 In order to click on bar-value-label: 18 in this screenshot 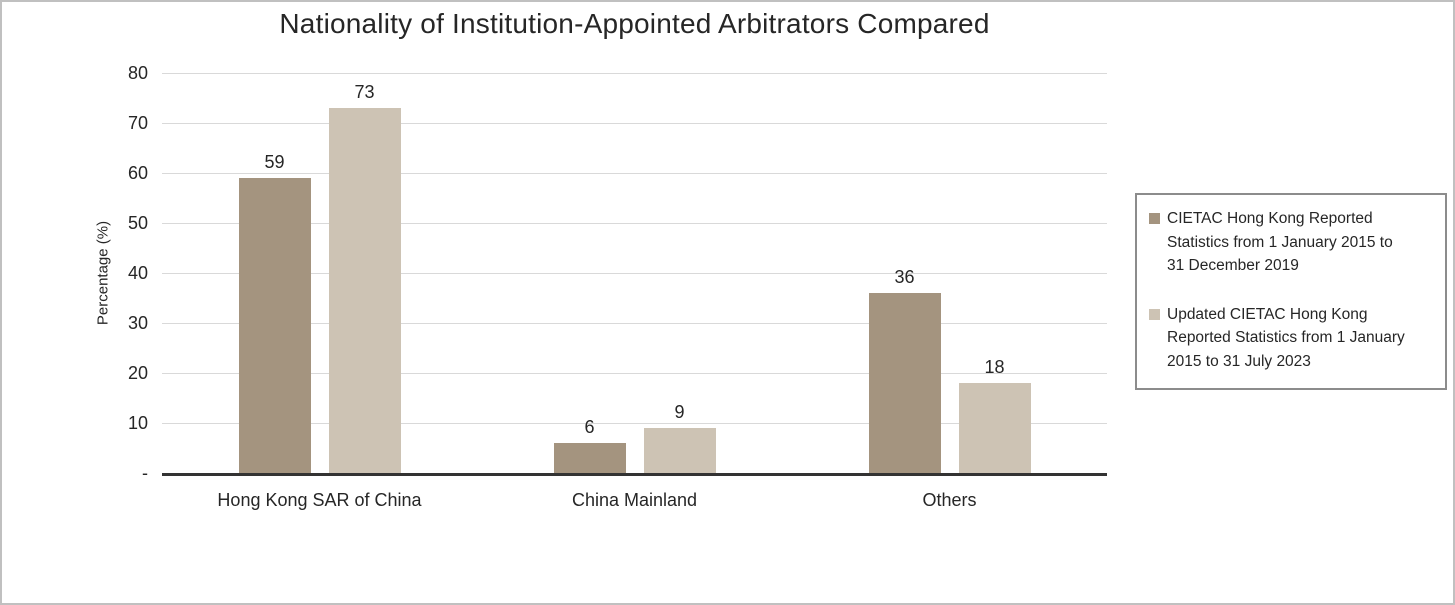, I will do `click(994, 367)`.